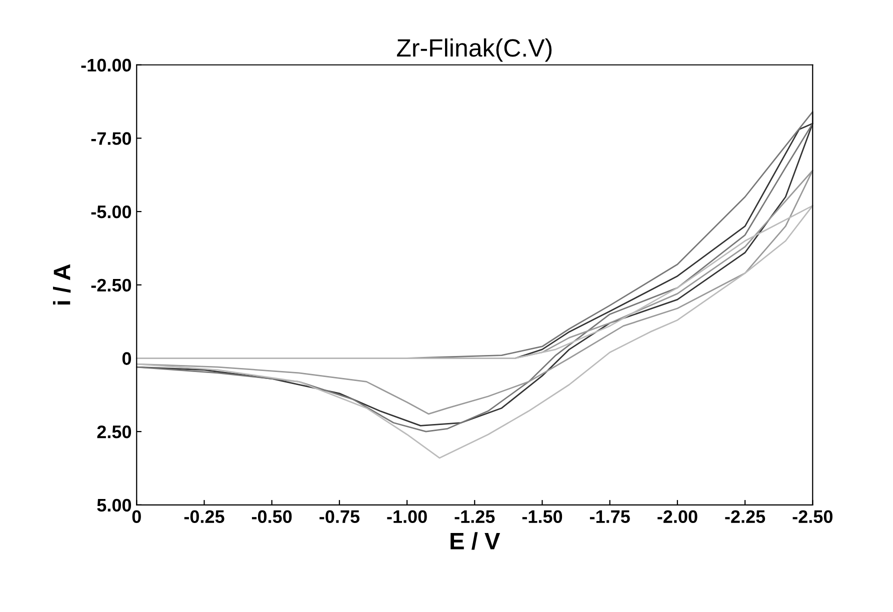 Image resolution: width=893 pixels, height=612 pixels. What do you see at coordinates (106, 65) in the screenshot?
I see `y-tick-label: -10.00` at bounding box center [106, 65].